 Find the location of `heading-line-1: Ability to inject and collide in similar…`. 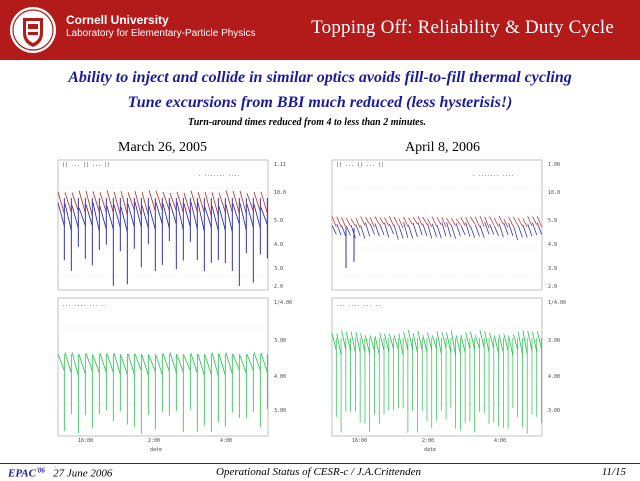

heading-line-1: Ability to inject and collide in similar… is located at coordinates (320, 77).